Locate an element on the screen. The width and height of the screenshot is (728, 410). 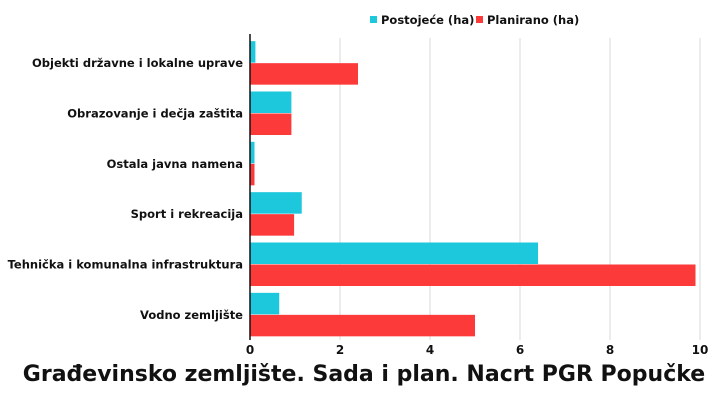
x-tick-label: 4 is located at coordinates (430, 350).